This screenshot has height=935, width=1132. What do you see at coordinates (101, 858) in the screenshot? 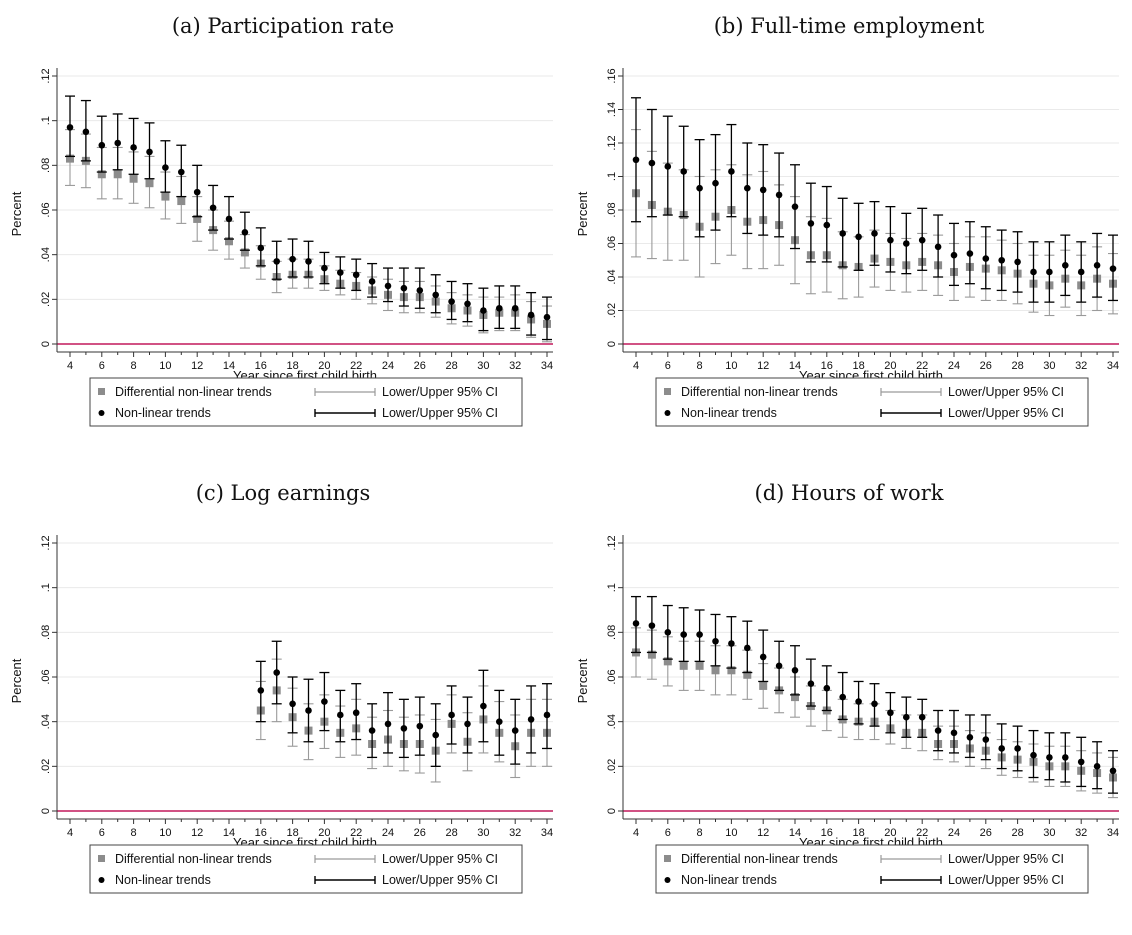
I see `legend-square-marker` at bounding box center [101, 858].